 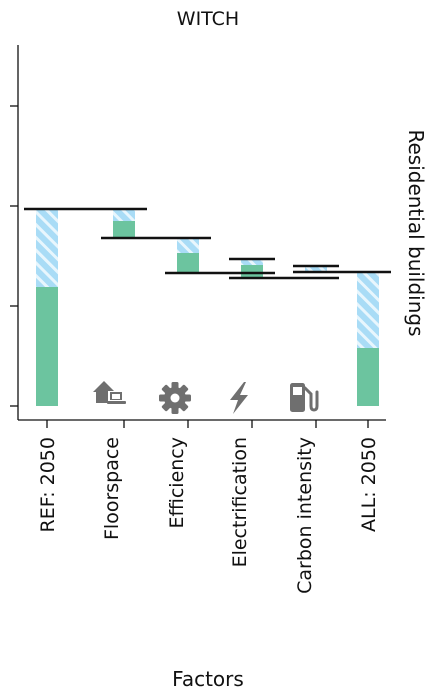 I want to click on tick-label-efficiency: Efficiency, so click(x=177, y=483).